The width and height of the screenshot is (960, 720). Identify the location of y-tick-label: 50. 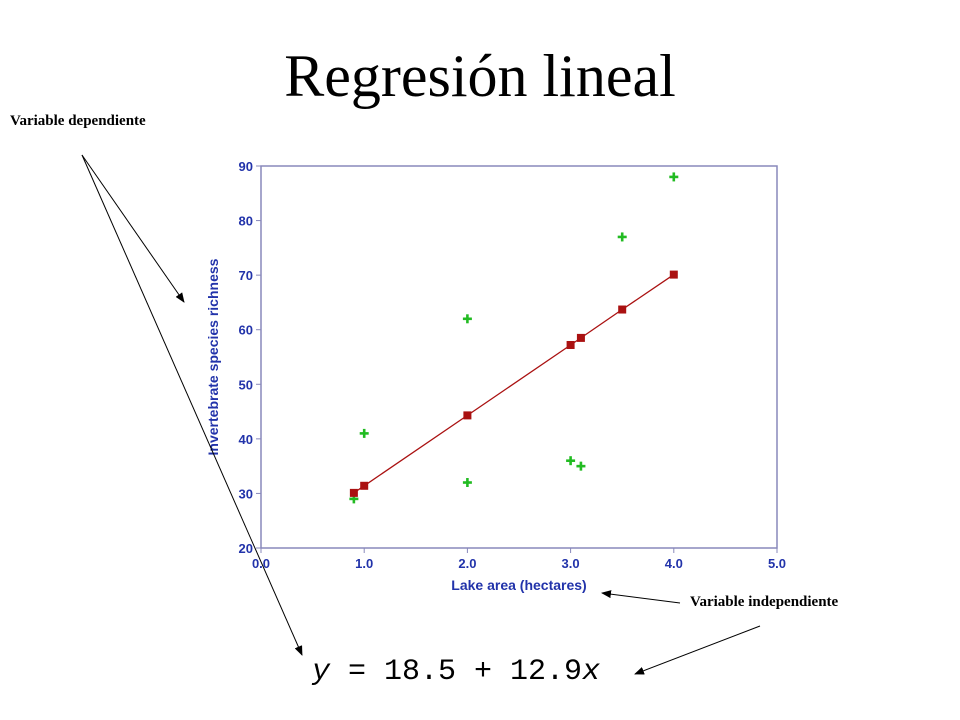
(246, 384).